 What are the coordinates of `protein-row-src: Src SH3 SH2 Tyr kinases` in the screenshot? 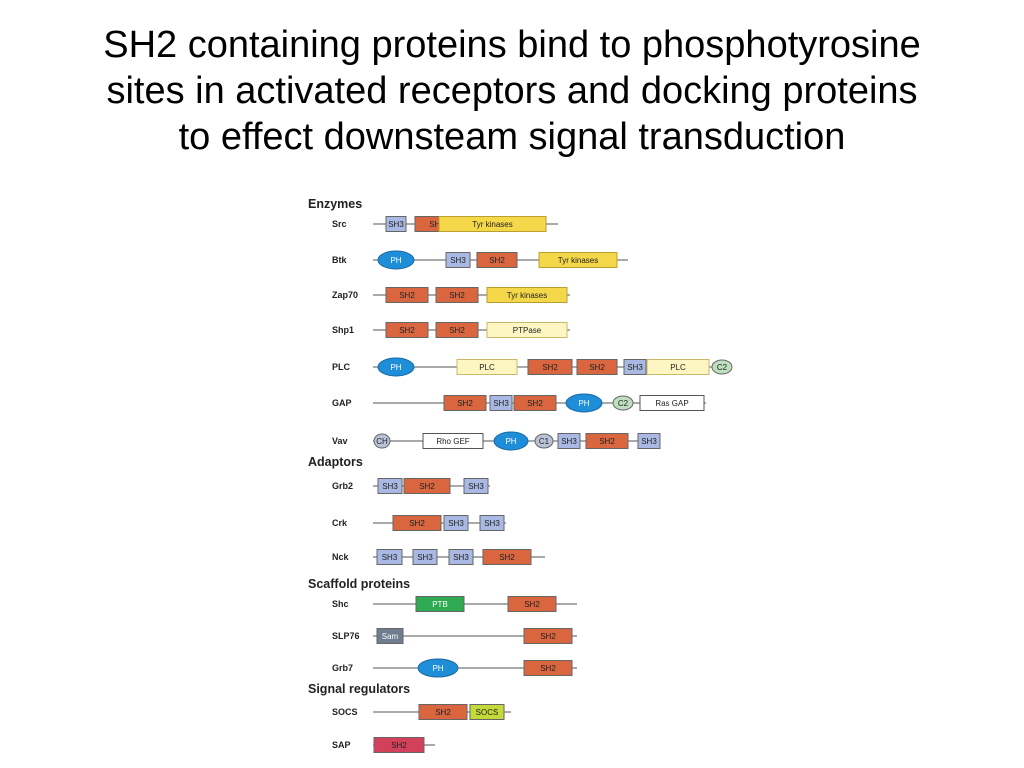 It's located at (445, 224).